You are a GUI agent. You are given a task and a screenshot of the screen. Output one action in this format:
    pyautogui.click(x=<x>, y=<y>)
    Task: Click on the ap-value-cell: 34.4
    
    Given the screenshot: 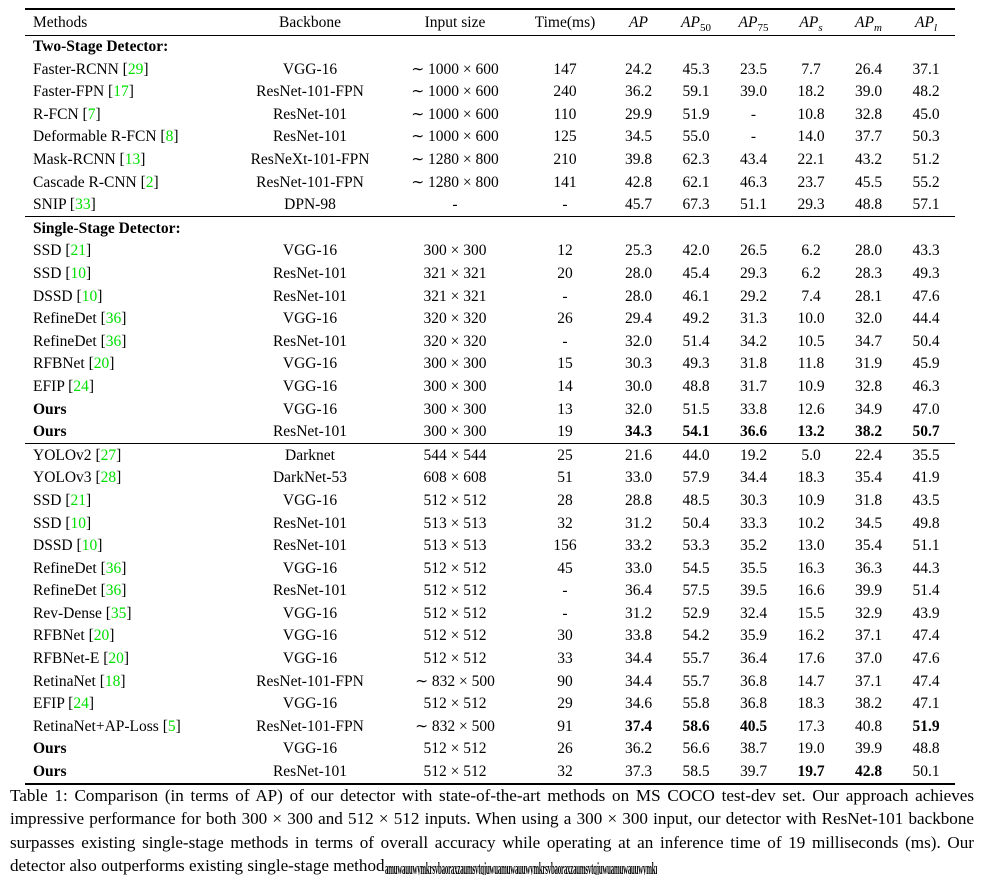 What is the action you would take?
    pyautogui.click(x=753, y=478)
    